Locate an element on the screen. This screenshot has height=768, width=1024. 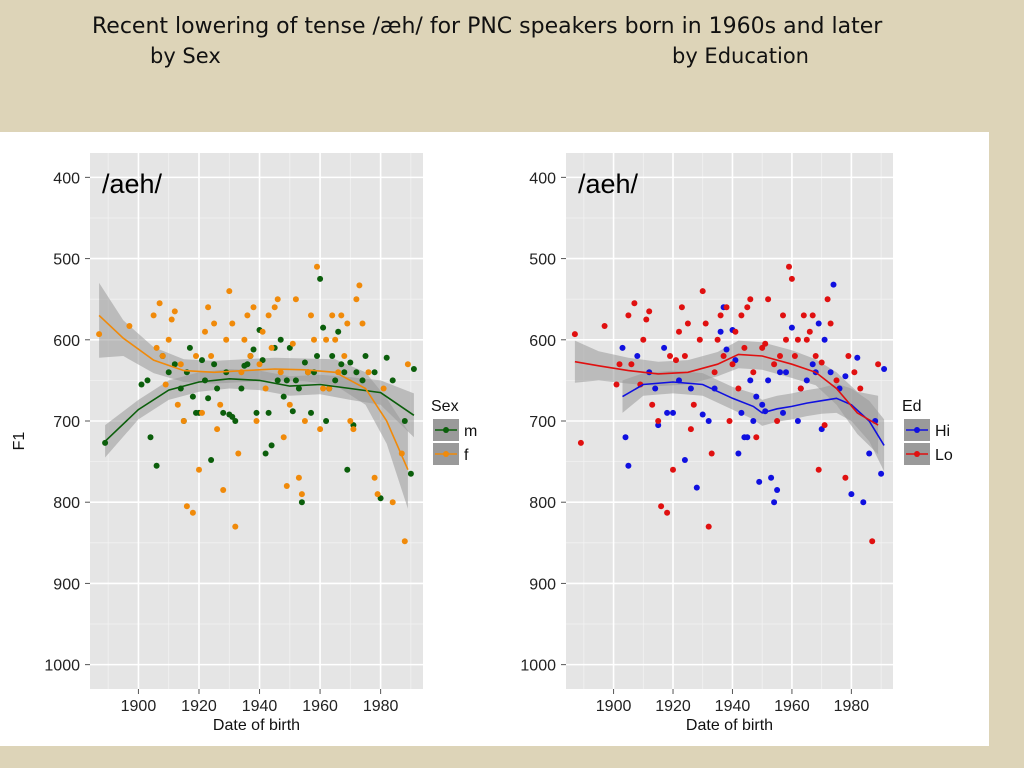
legend-point-f is located at coordinates (446, 454).